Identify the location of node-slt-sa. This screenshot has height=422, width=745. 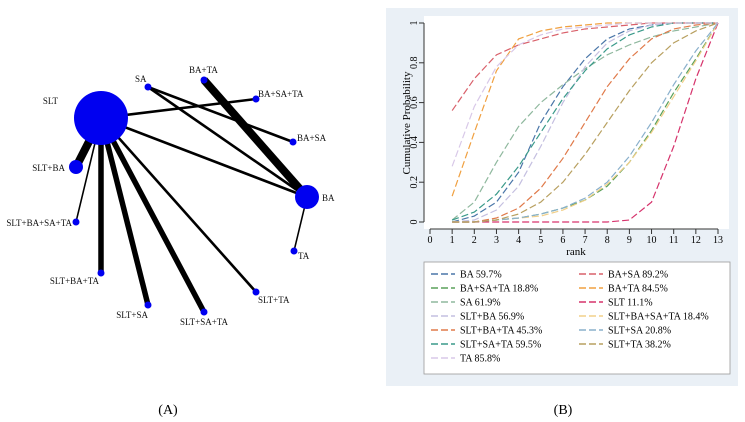
(148, 305).